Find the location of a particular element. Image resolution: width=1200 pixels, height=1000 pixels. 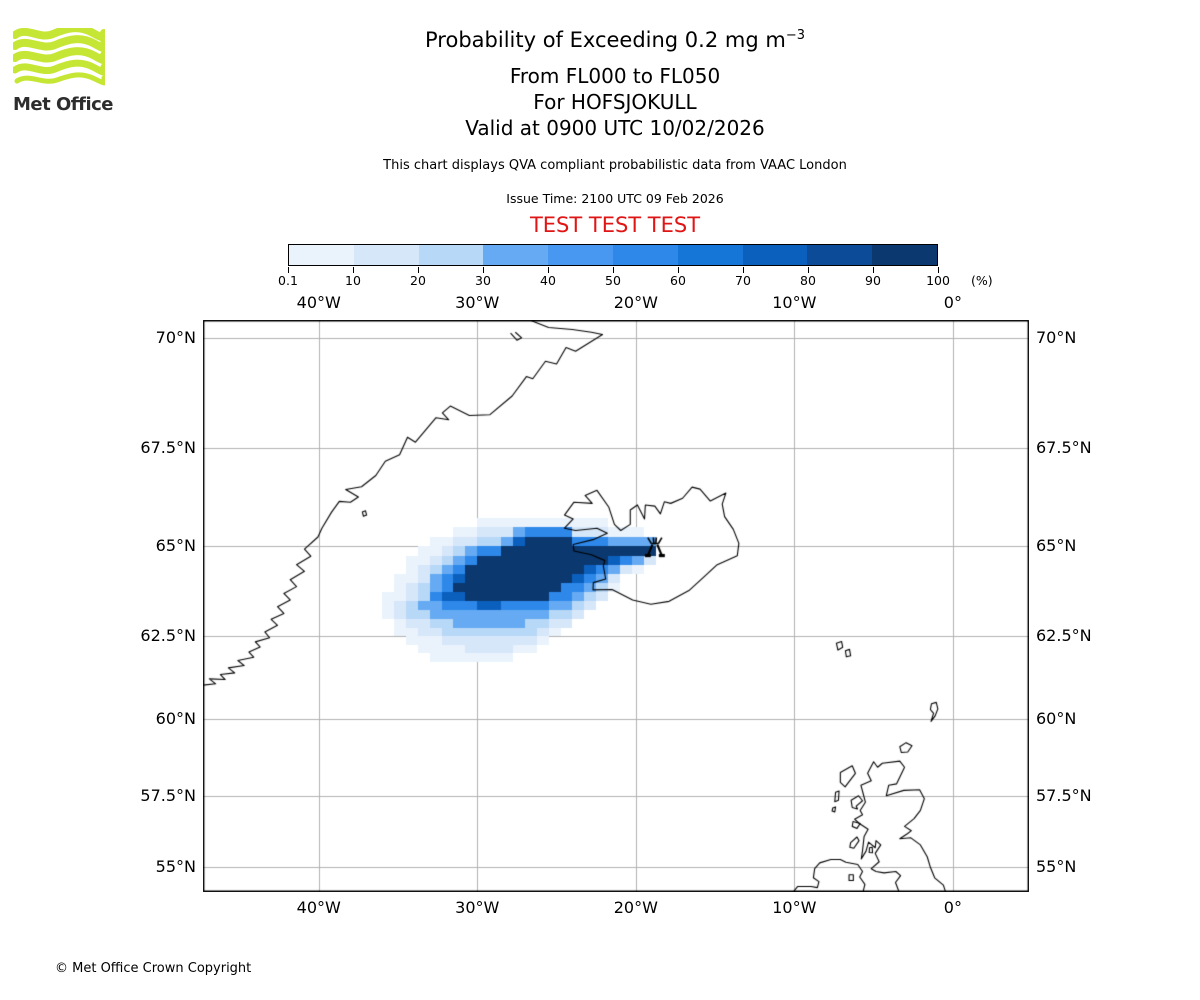

colorbar-legend: 0.1 10 20 30 40 50 60 70 80 90 100 (%) is located at coordinates (635, 266).